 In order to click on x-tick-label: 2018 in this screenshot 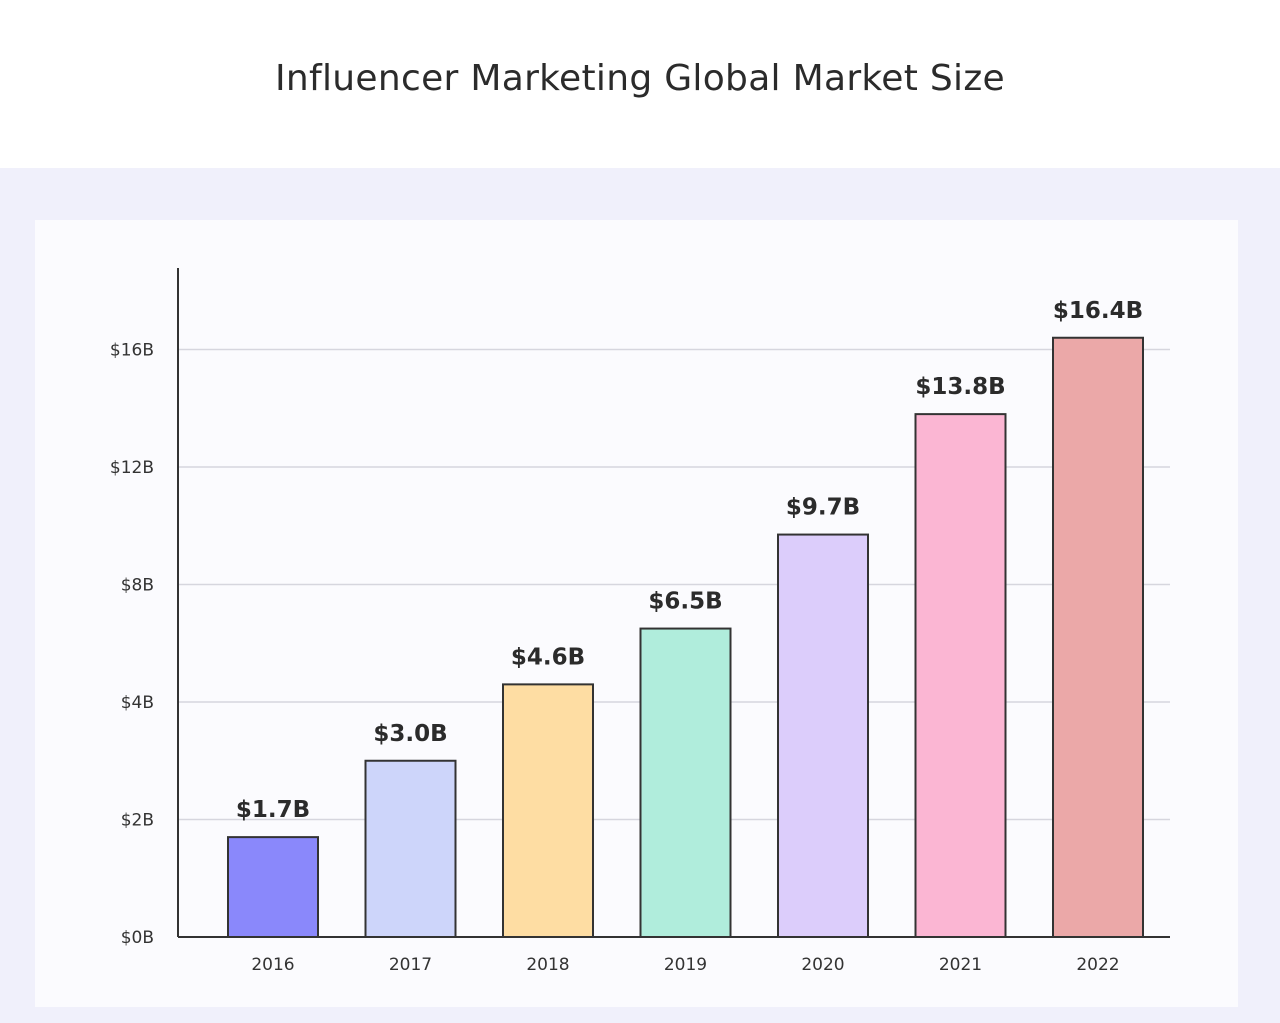, I will do `click(547, 965)`.